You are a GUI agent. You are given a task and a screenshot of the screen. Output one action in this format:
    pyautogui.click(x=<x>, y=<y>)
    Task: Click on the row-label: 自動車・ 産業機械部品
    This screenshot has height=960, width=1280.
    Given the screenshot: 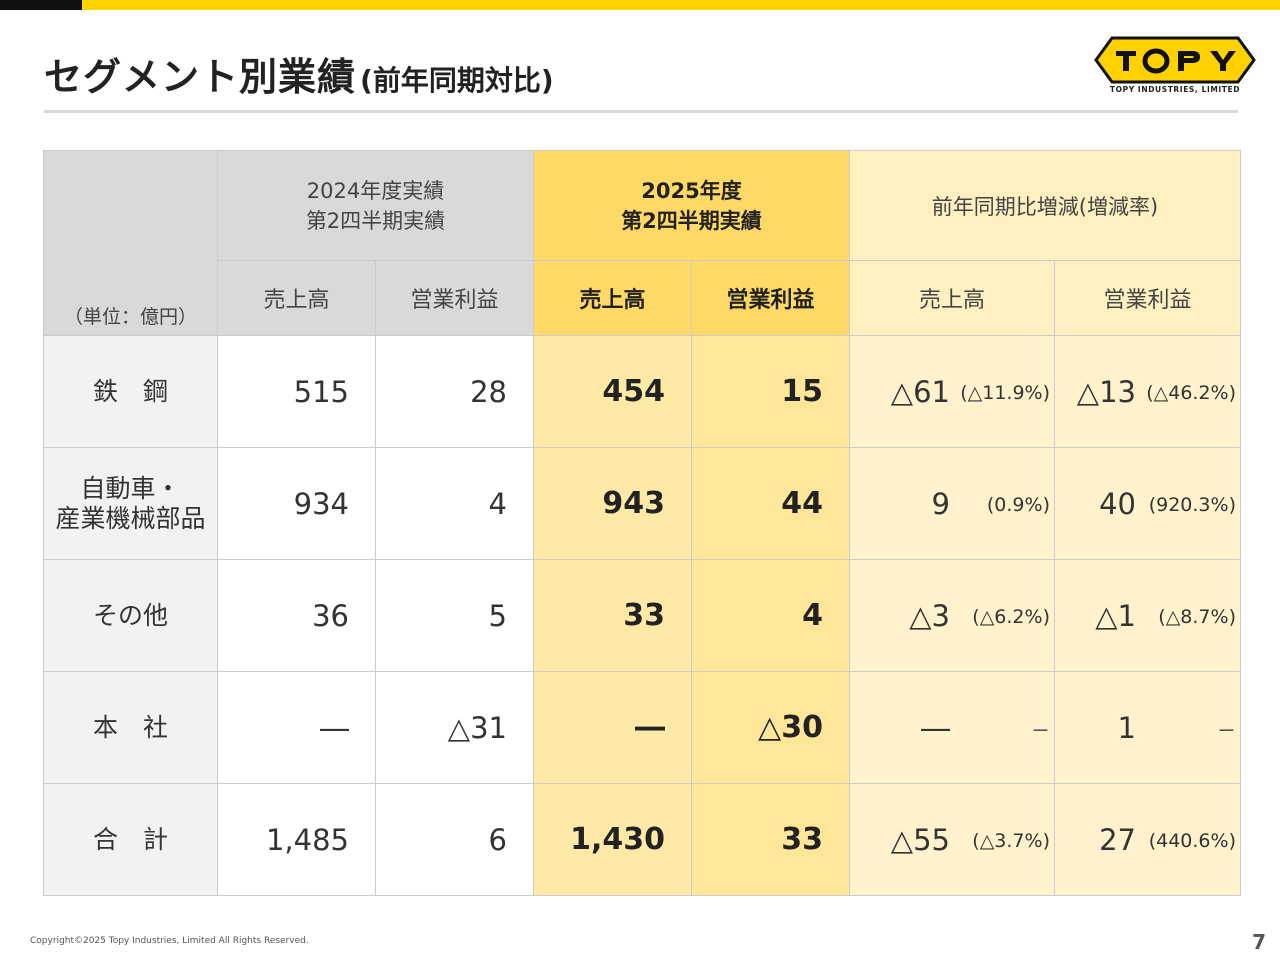 What is the action you would take?
    pyautogui.click(x=130, y=503)
    